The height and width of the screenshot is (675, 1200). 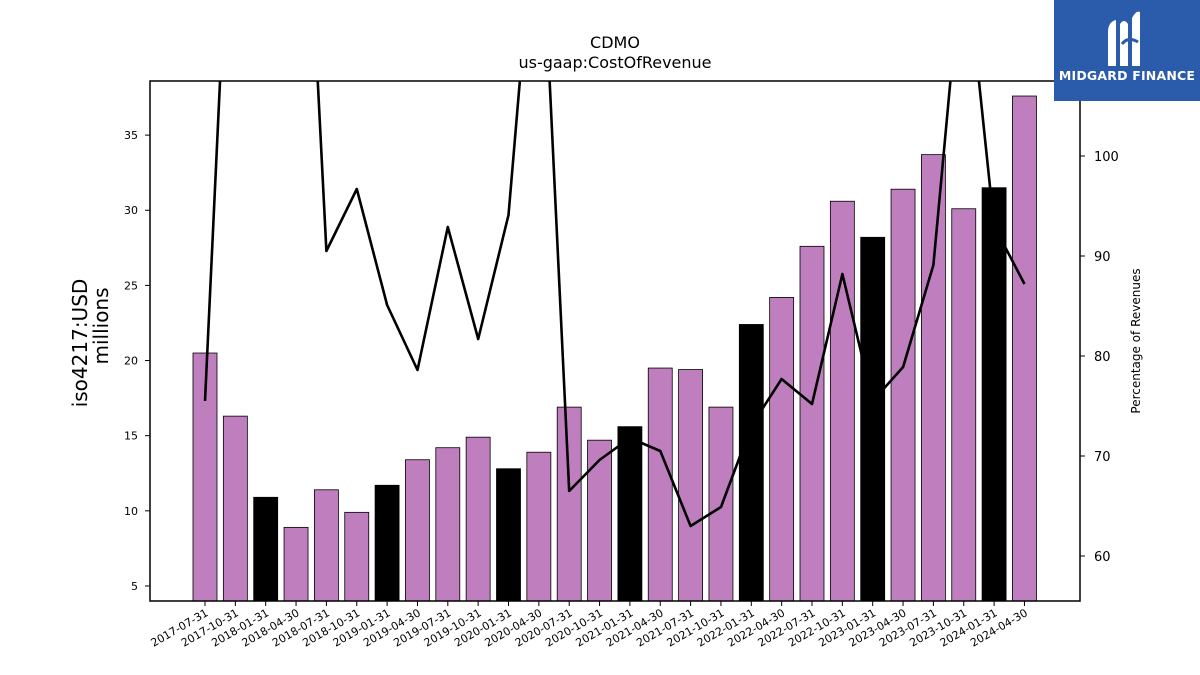 What do you see at coordinates (1102, 357) in the screenshot?
I see `y2-tick-label: 80` at bounding box center [1102, 357].